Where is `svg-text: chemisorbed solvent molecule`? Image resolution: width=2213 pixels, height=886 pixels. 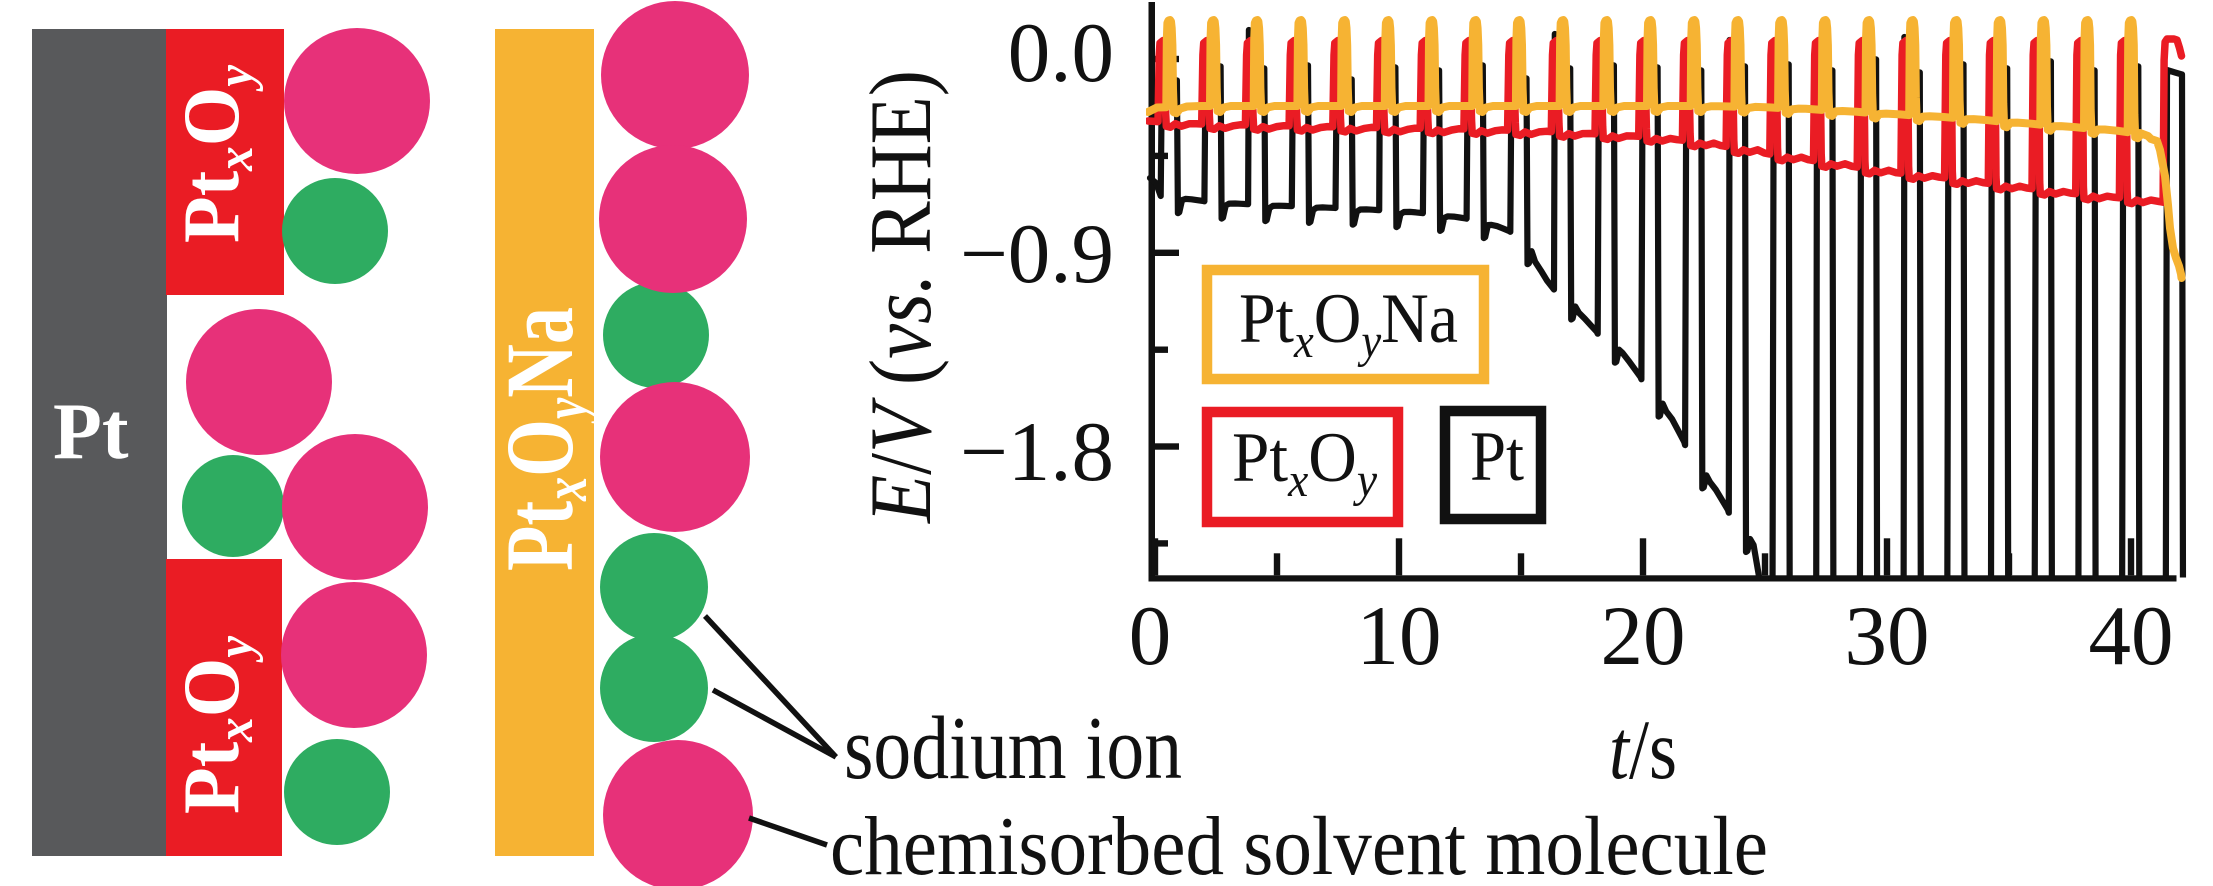
svg-text: chemisorbed solvent molecule is located at coordinates (1299, 843).